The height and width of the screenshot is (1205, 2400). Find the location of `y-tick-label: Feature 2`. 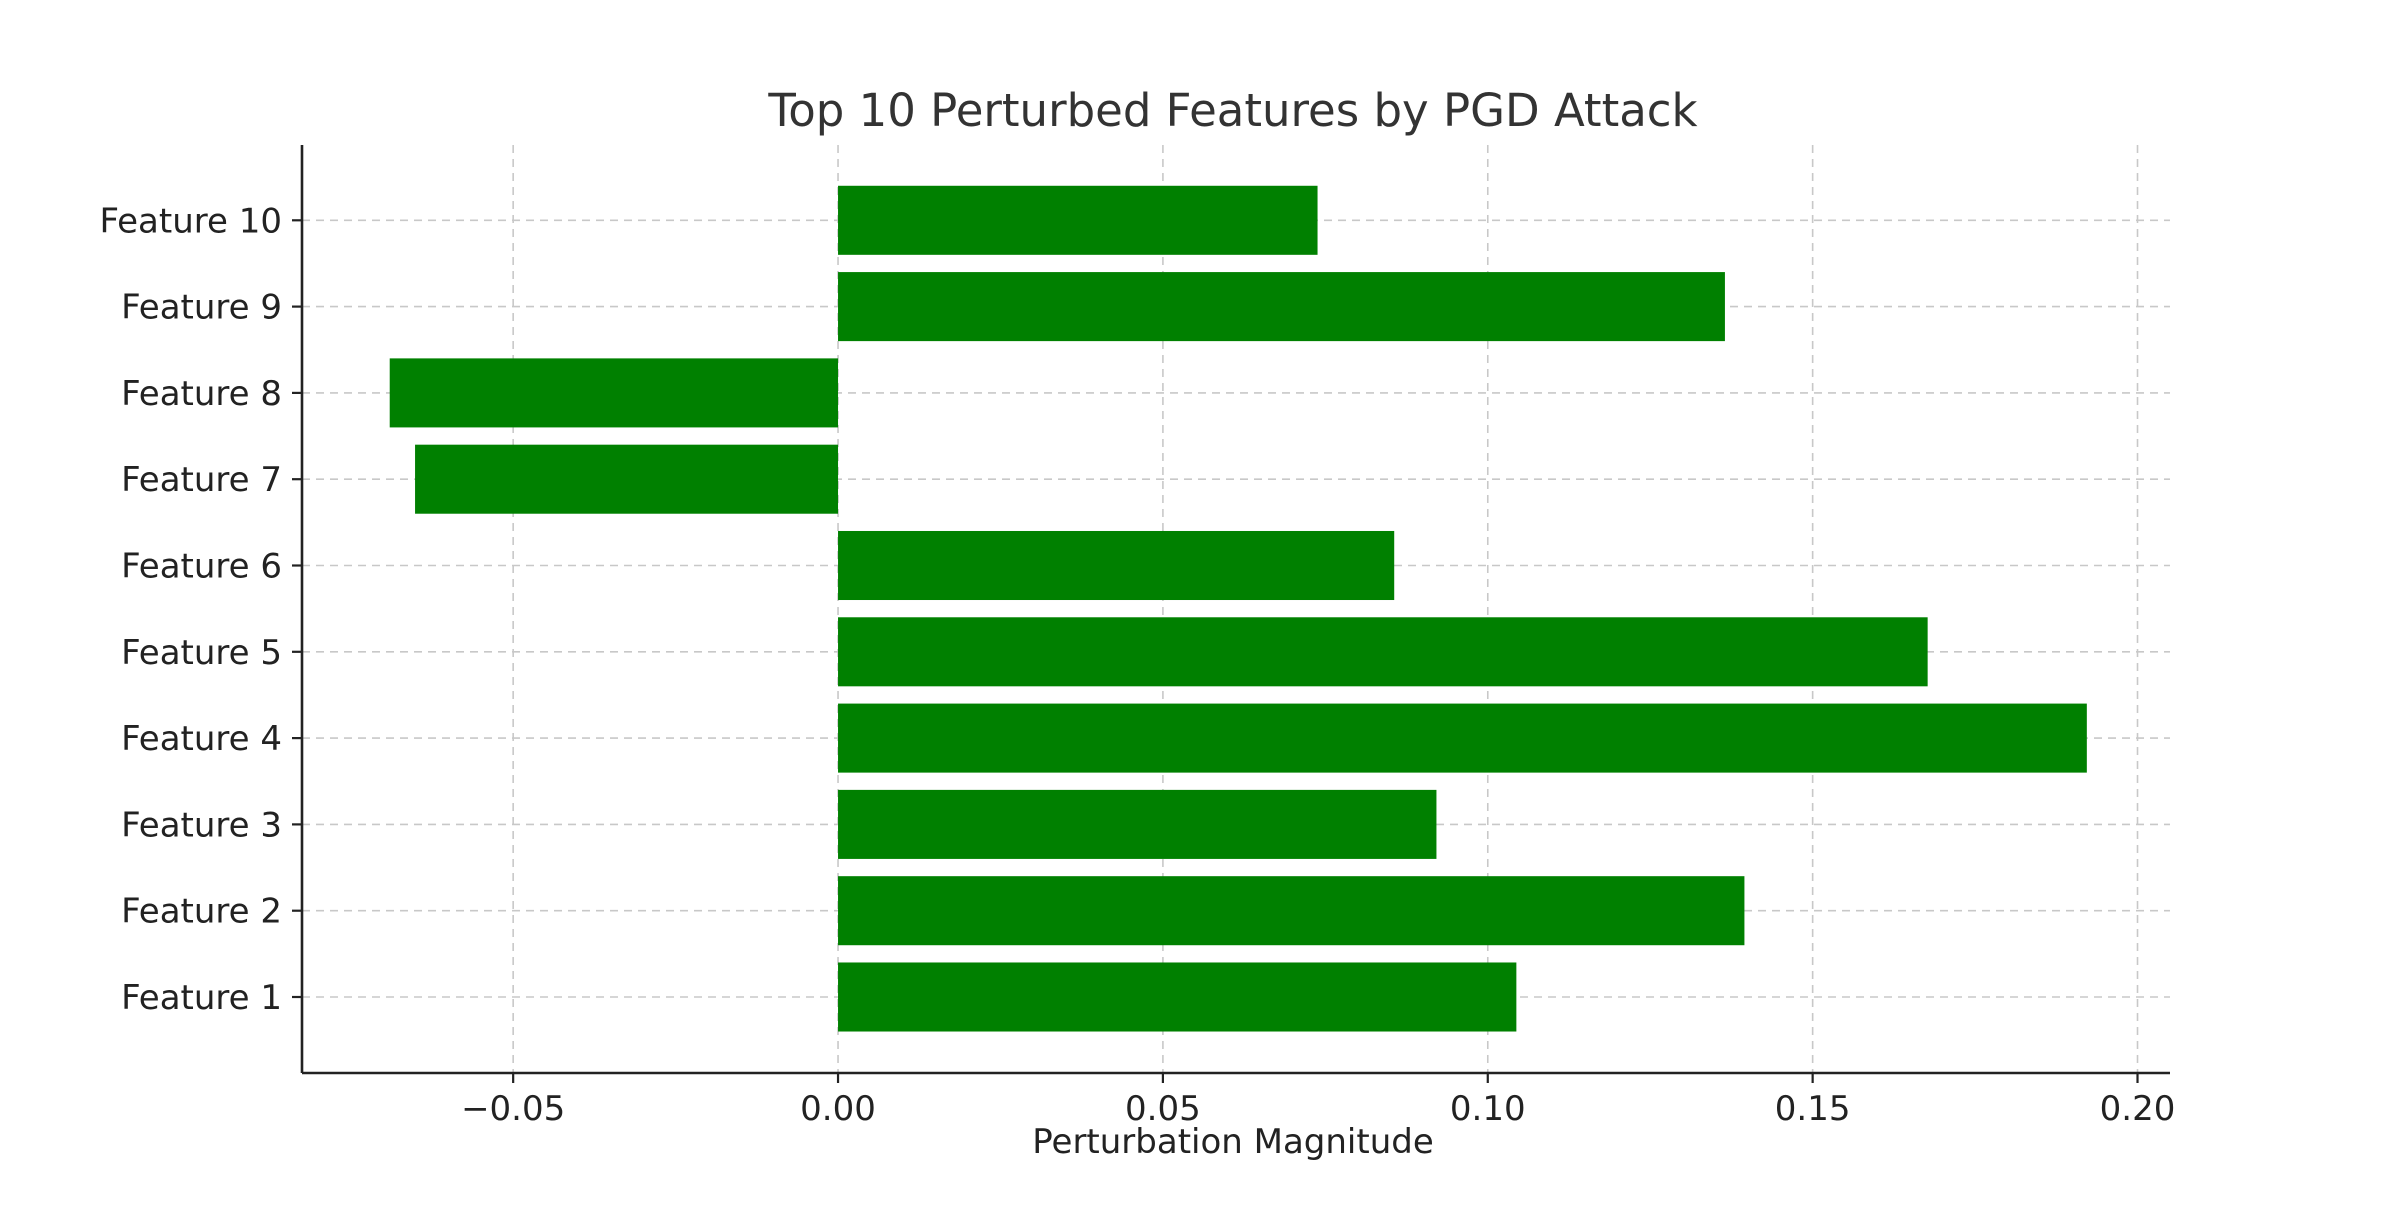

y-tick-label: Feature 2 is located at coordinates (201, 912).